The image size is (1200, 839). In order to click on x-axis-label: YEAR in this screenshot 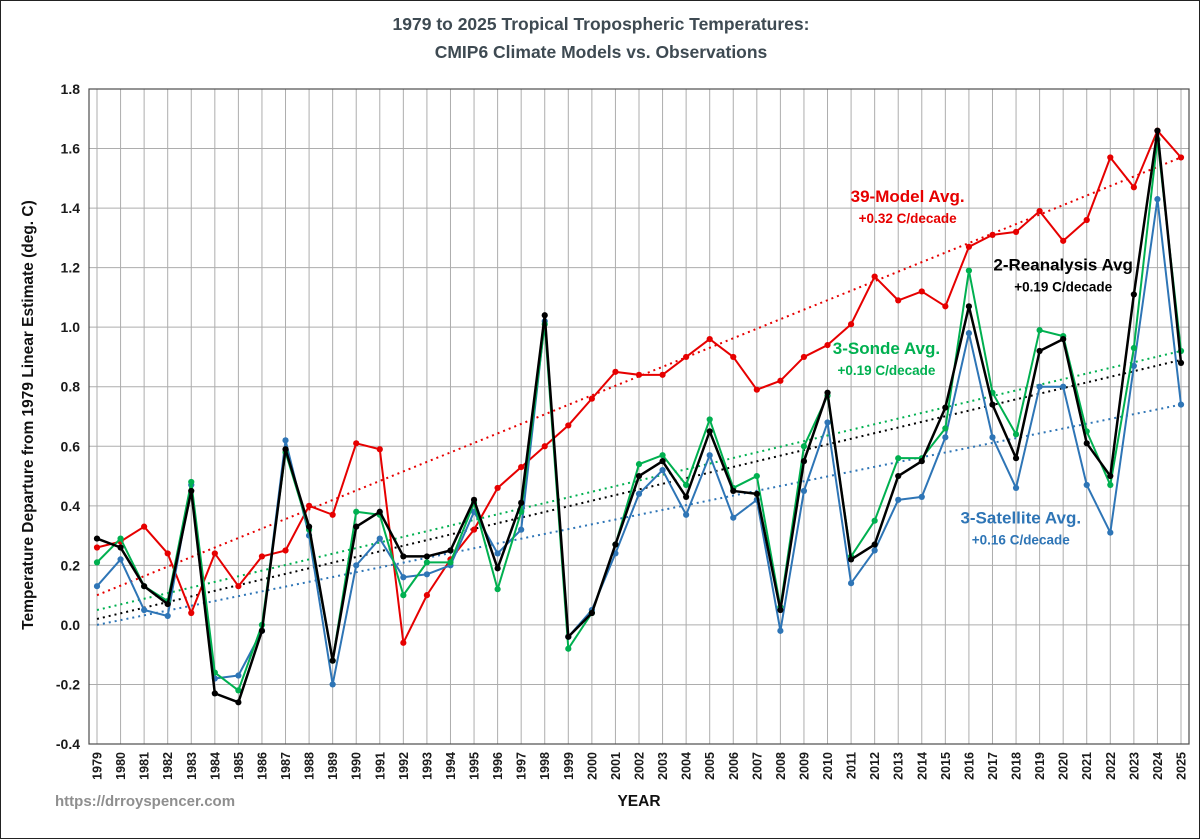, I will do `click(639, 801)`.